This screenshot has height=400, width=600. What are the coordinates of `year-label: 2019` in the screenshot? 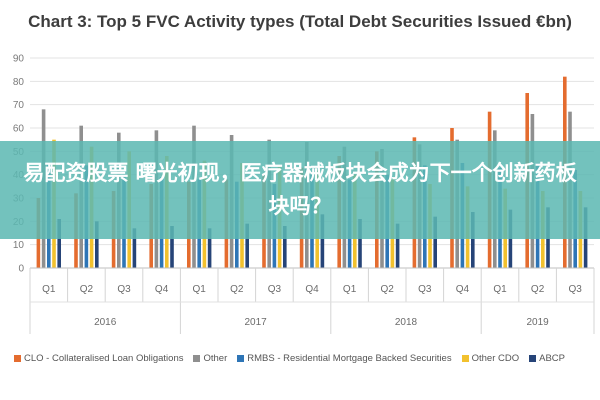 It's located at (537, 322).